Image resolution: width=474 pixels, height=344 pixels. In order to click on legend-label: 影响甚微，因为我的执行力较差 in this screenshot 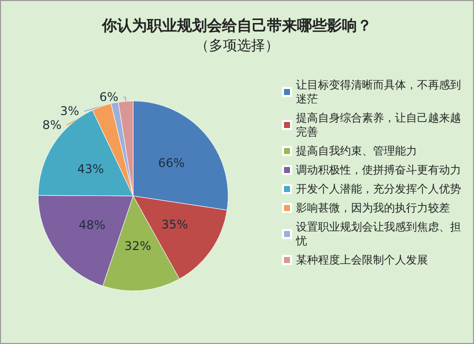, I will do `click(373, 208)`.